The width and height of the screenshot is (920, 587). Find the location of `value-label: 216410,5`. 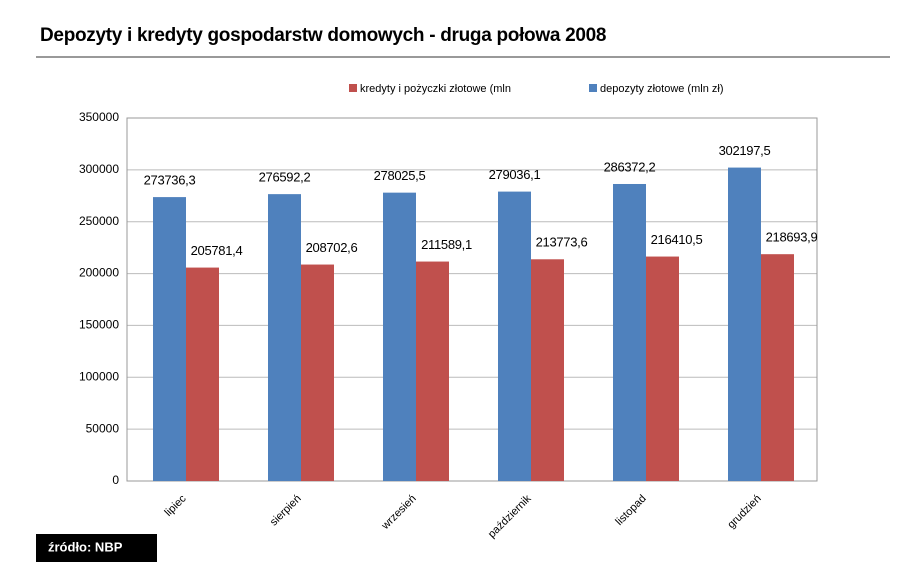

value-label: 216410,5 is located at coordinates (677, 239).